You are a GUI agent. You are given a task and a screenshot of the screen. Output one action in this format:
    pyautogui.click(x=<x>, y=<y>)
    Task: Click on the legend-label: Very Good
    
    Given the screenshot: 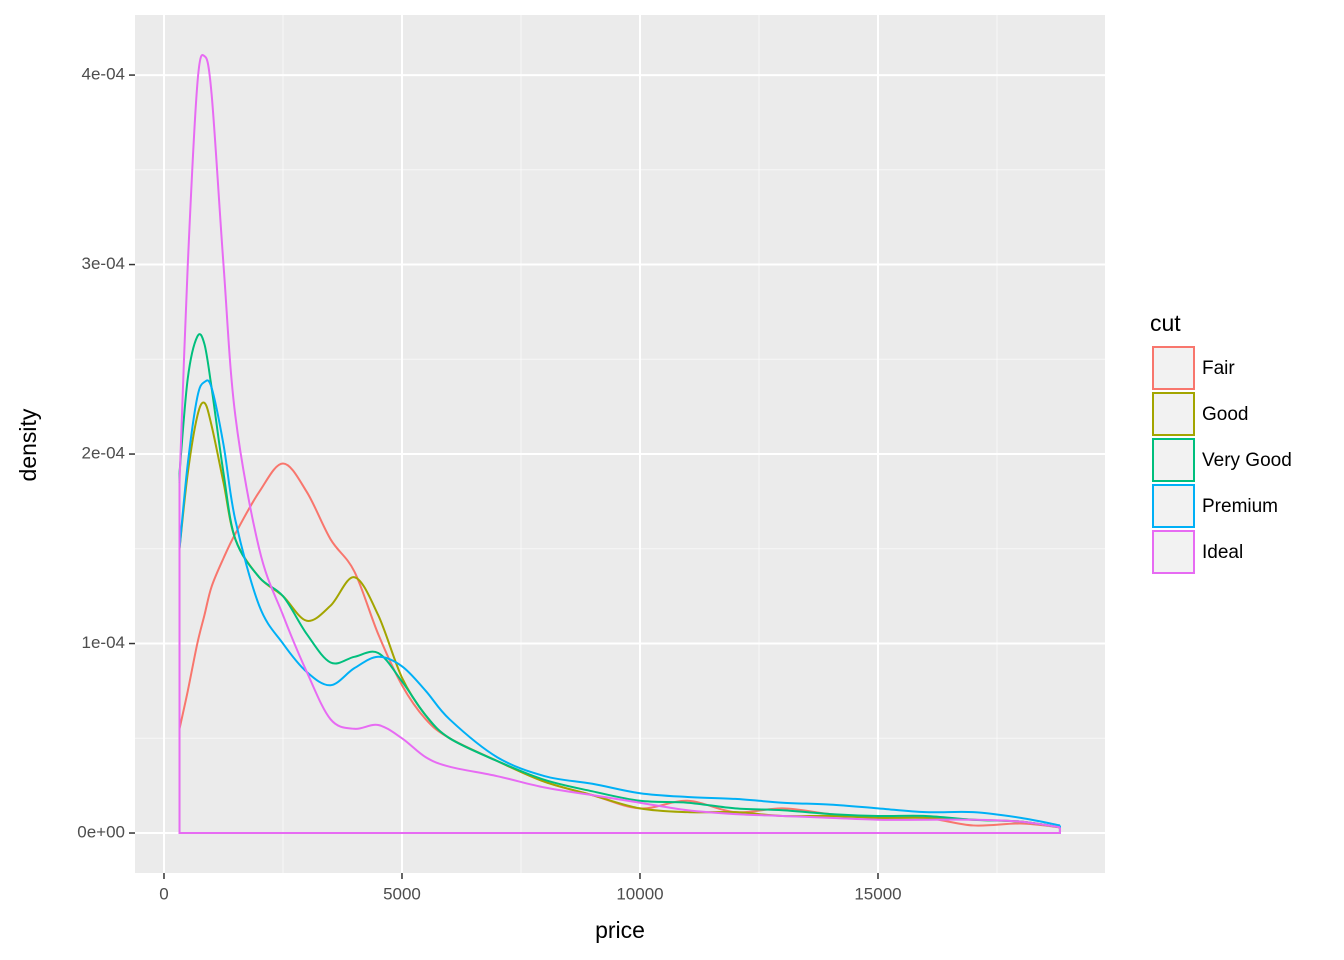 What is the action you would take?
    pyautogui.click(x=1247, y=460)
    